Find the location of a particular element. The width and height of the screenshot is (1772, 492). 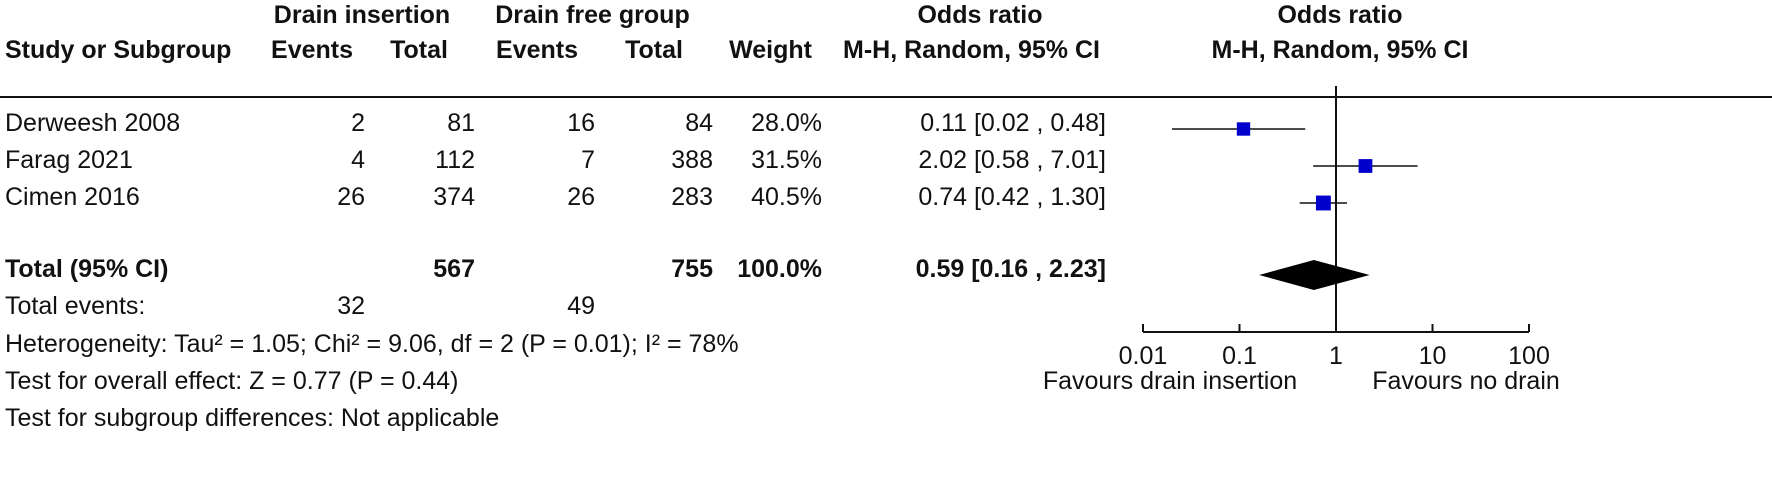

total-events-2: 49 is located at coordinates (581, 306).